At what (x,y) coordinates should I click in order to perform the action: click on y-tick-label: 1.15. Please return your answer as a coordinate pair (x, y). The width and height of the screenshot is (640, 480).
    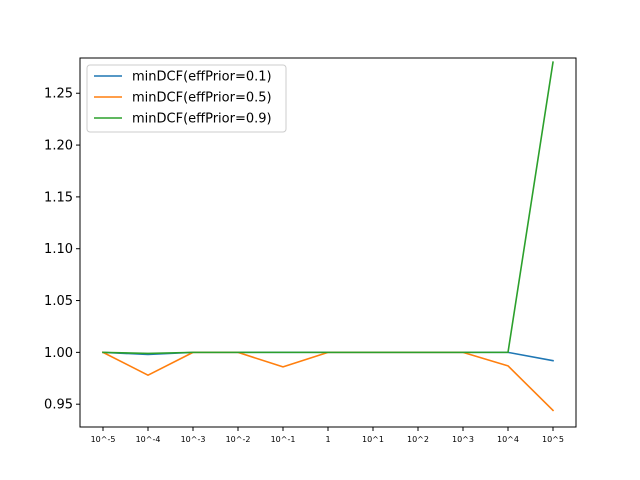
    Looking at the image, I should click on (58, 197).